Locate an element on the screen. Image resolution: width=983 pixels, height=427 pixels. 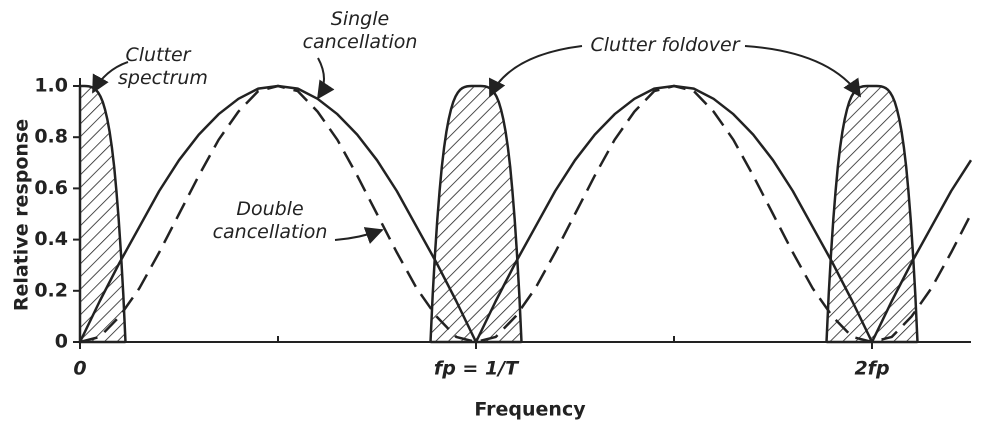
y-axis-label: Relative response is located at coordinates (22, 215).